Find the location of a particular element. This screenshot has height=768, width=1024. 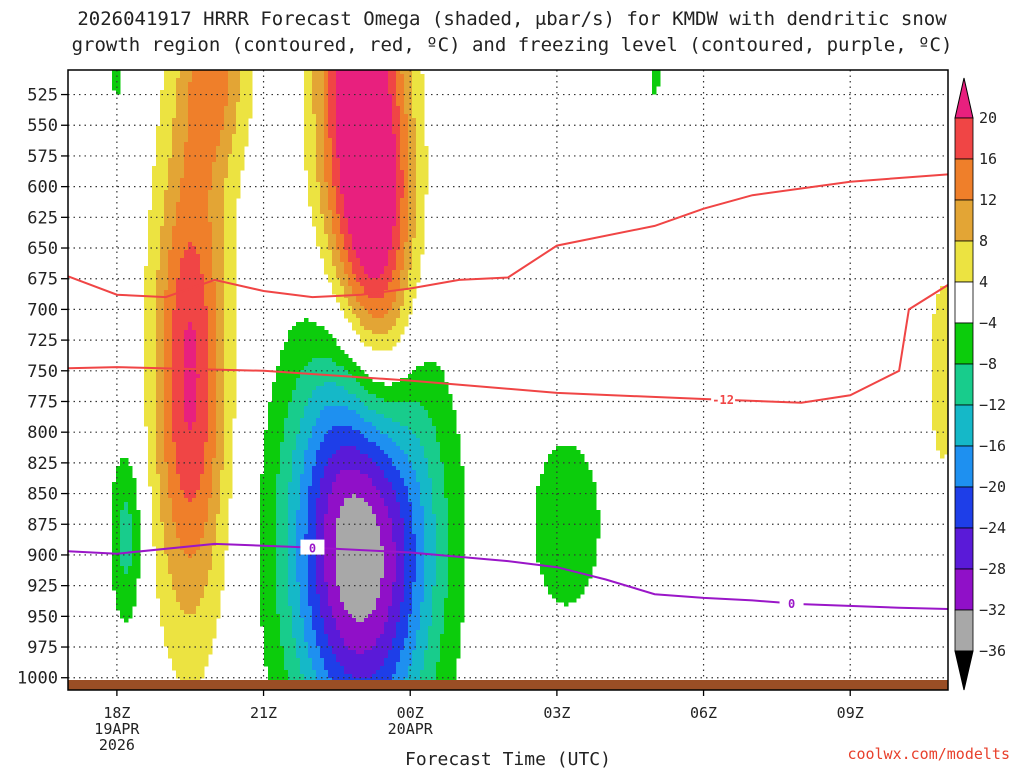

colorbar-label: 4 is located at coordinates (983, 282).